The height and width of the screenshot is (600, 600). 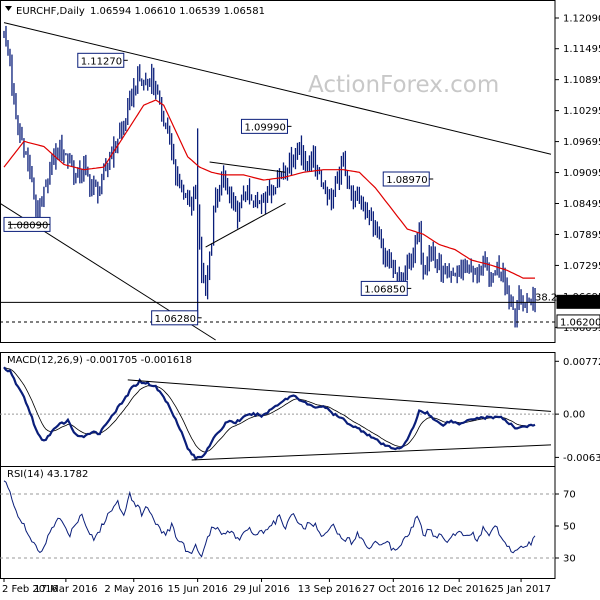 I want to click on rsi-y-tick-label: 70, so click(x=569, y=495).